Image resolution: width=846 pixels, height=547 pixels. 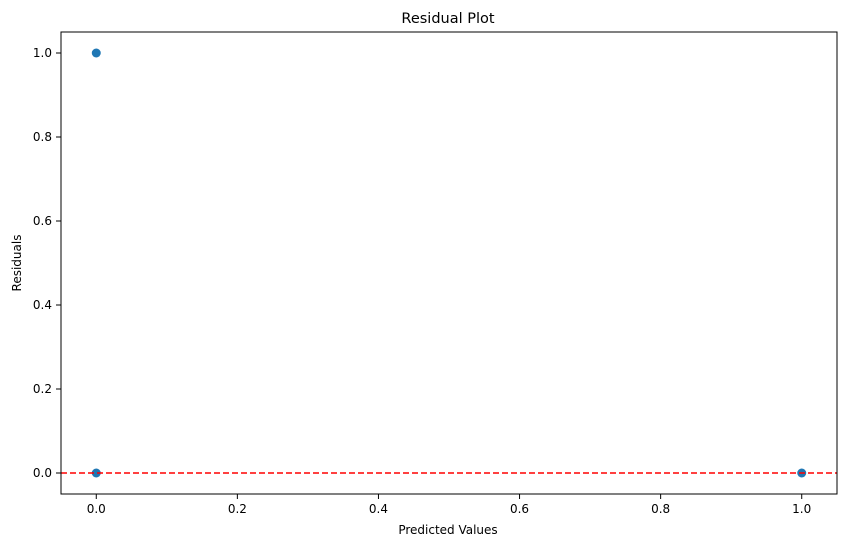 What do you see at coordinates (660, 509) in the screenshot?
I see `x-tick-label: 0.8` at bounding box center [660, 509].